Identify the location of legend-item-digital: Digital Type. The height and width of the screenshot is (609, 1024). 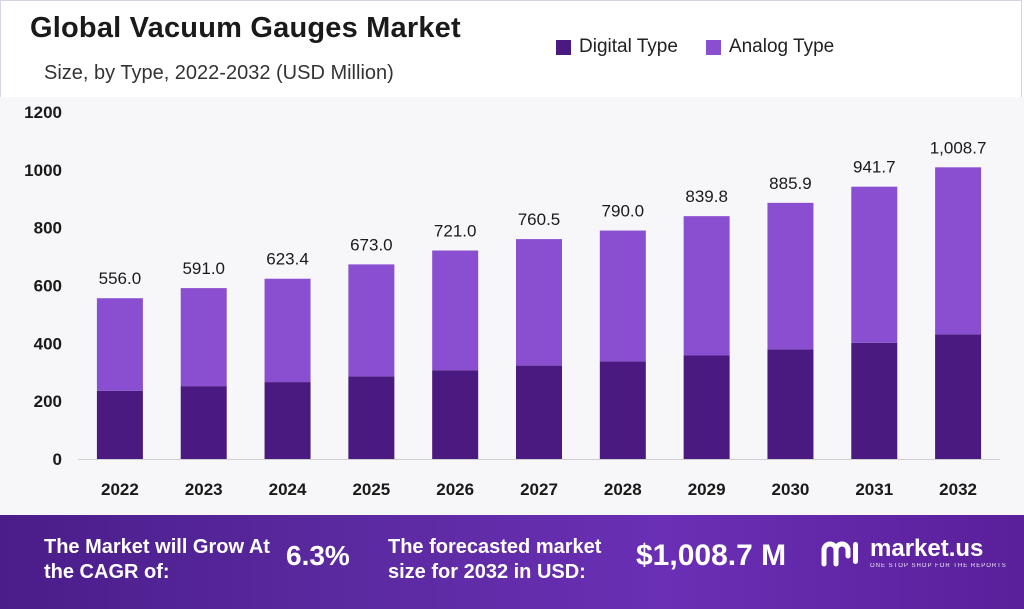
(617, 47).